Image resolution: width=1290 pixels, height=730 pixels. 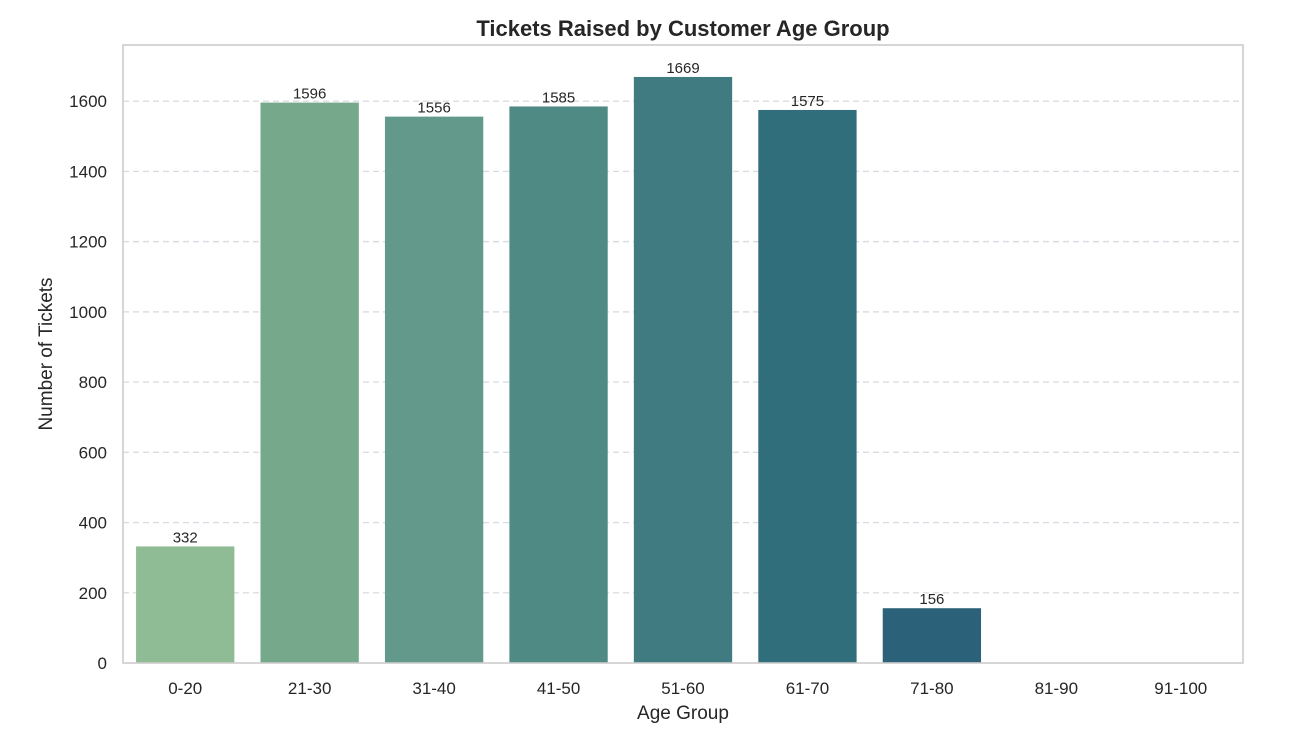 What do you see at coordinates (682, 28) in the screenshot?
I see `chart-title: Tickets Raised by Customer Age Group` at bounding box center [682, 28].